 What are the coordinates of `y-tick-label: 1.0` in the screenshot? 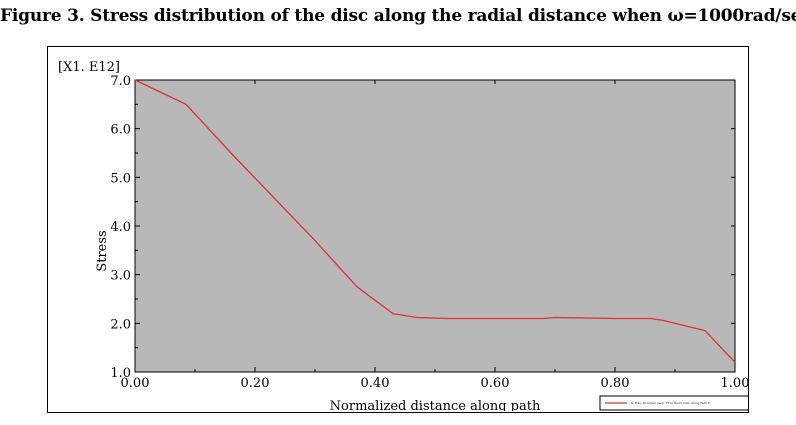 It's located at (120, 373).